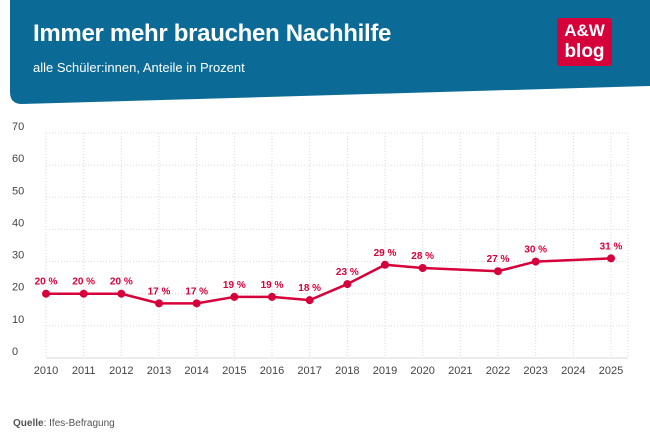 Image resolution: width=650 pixels, height=433 pixels. What do you see at coordinates (309, 371) in the screenshot?
I see `x-tick-label: 2017` at bounding box center [309, 371].